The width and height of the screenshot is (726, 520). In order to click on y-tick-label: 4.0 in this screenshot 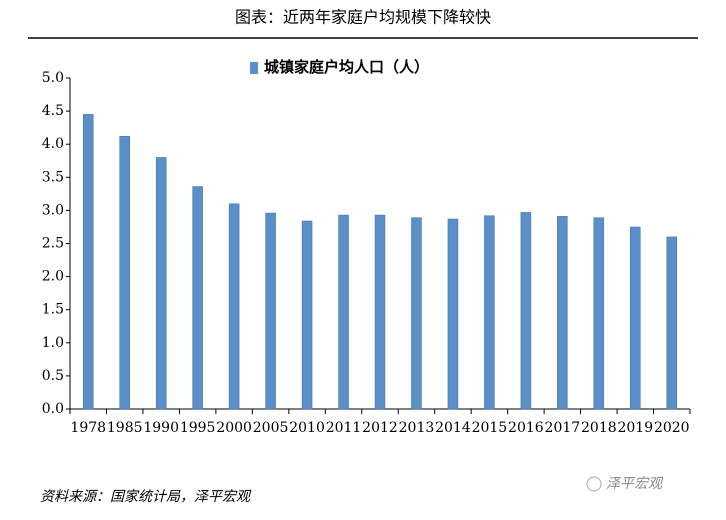, I will do `click(53, 144)`.